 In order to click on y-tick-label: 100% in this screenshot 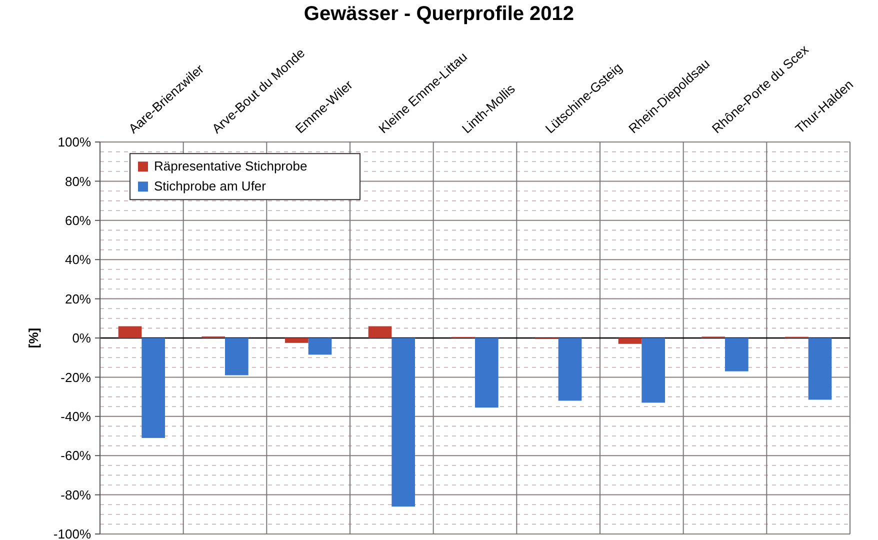, I will do `click(75, 142)`.